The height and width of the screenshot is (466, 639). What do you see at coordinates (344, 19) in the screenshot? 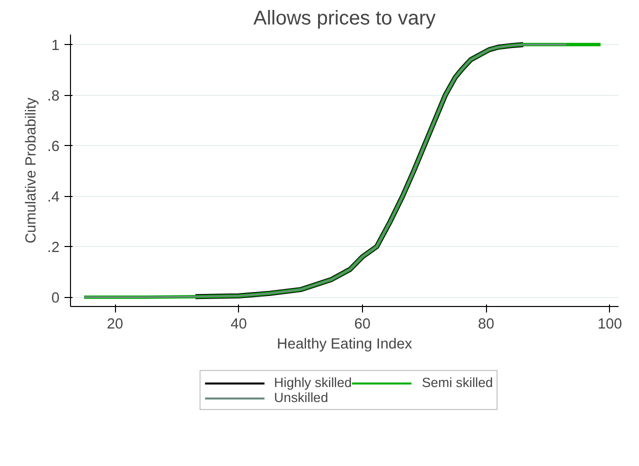
I see `chart-title: Allows prices to vary` at bounding box center [344, 19].